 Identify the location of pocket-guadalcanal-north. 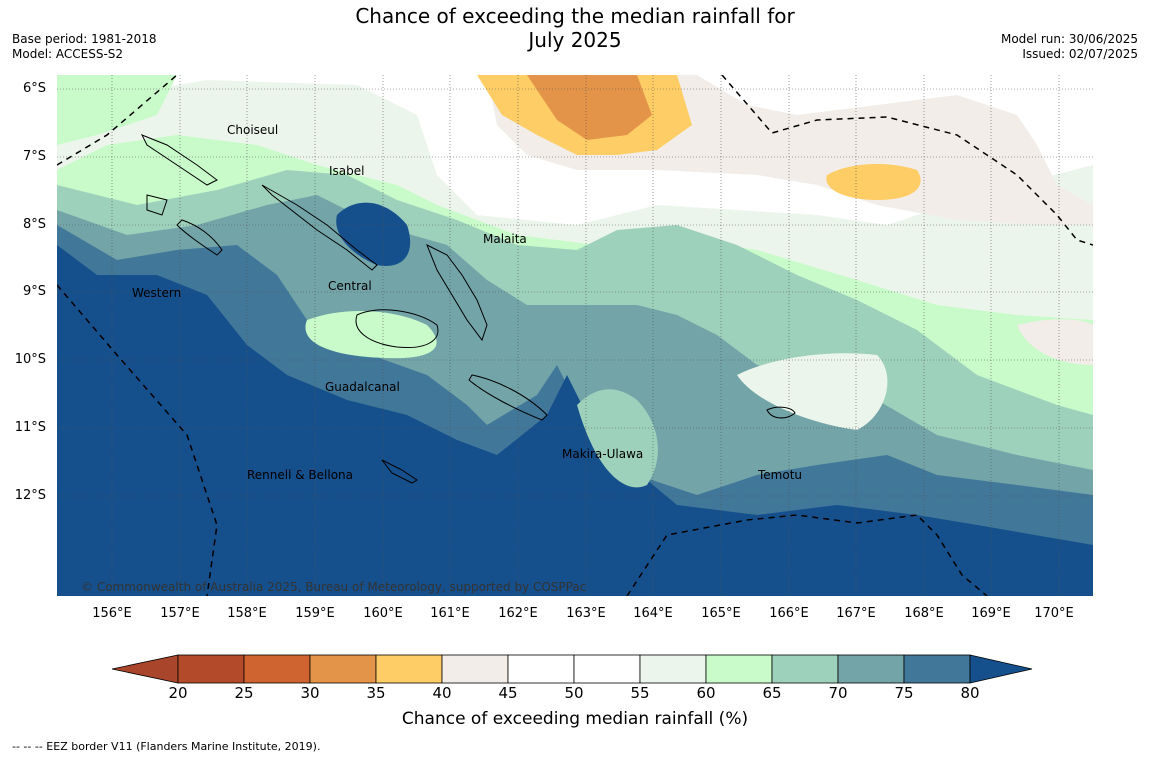
(371, 334).